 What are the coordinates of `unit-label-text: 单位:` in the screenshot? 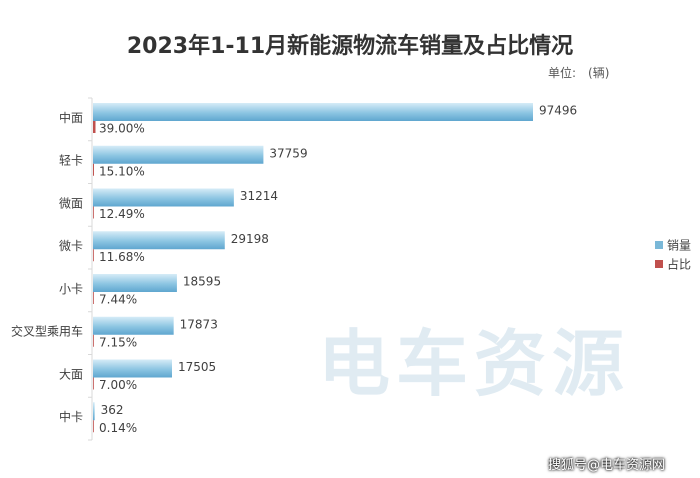 It's located at (562, 73).